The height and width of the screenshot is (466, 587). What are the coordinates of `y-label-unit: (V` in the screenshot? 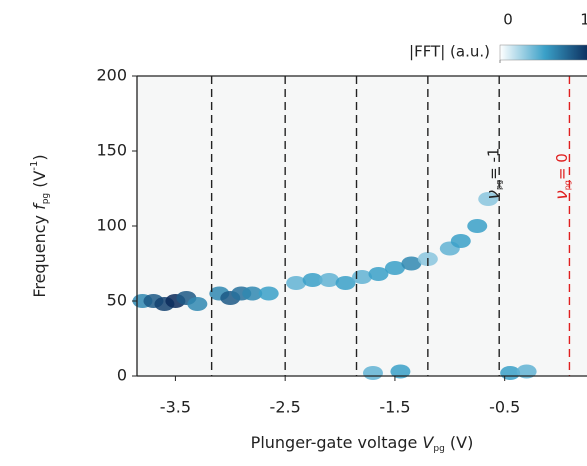 It's located at (39, 182).